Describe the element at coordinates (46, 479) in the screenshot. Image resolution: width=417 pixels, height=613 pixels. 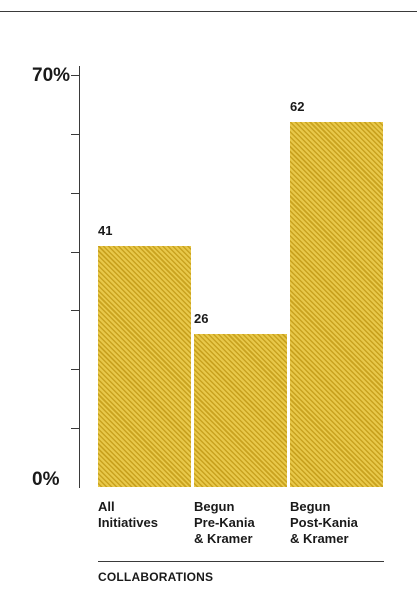
I see `y-axis-min-label: 0%` at that location.